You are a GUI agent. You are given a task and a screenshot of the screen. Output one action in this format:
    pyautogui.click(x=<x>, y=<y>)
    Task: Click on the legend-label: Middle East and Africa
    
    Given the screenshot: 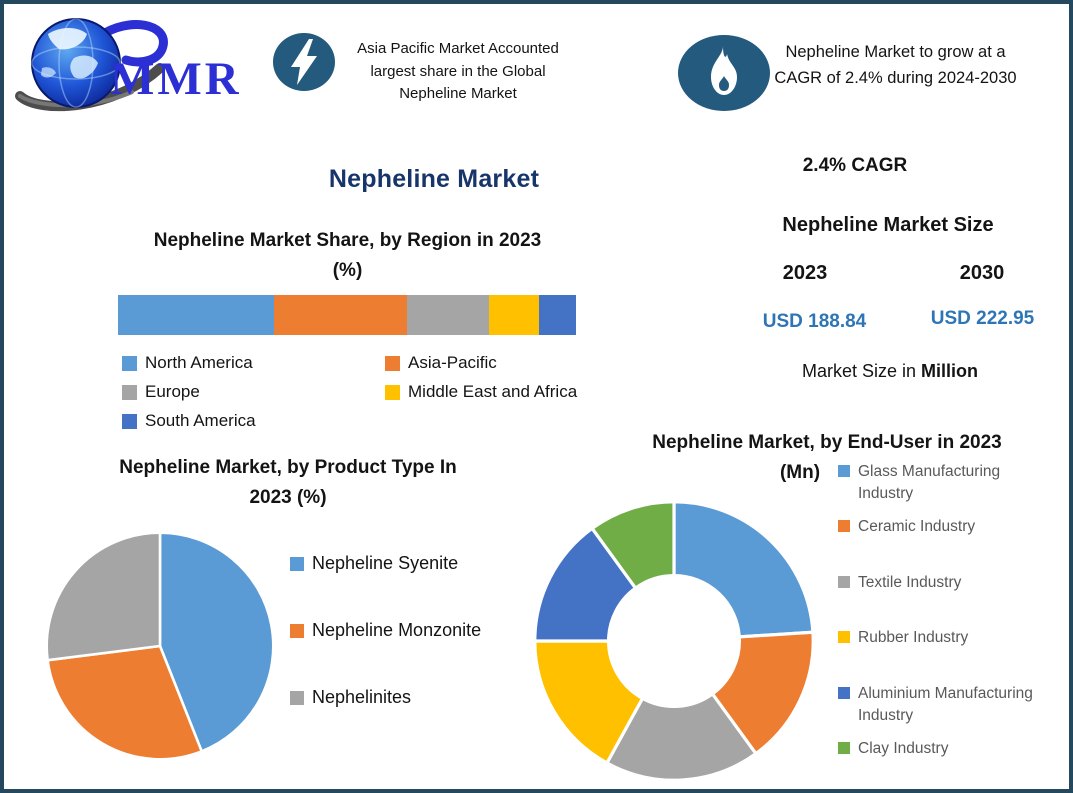 What is the action you would take?
    pyautogui.click(x=493, y=391)
    